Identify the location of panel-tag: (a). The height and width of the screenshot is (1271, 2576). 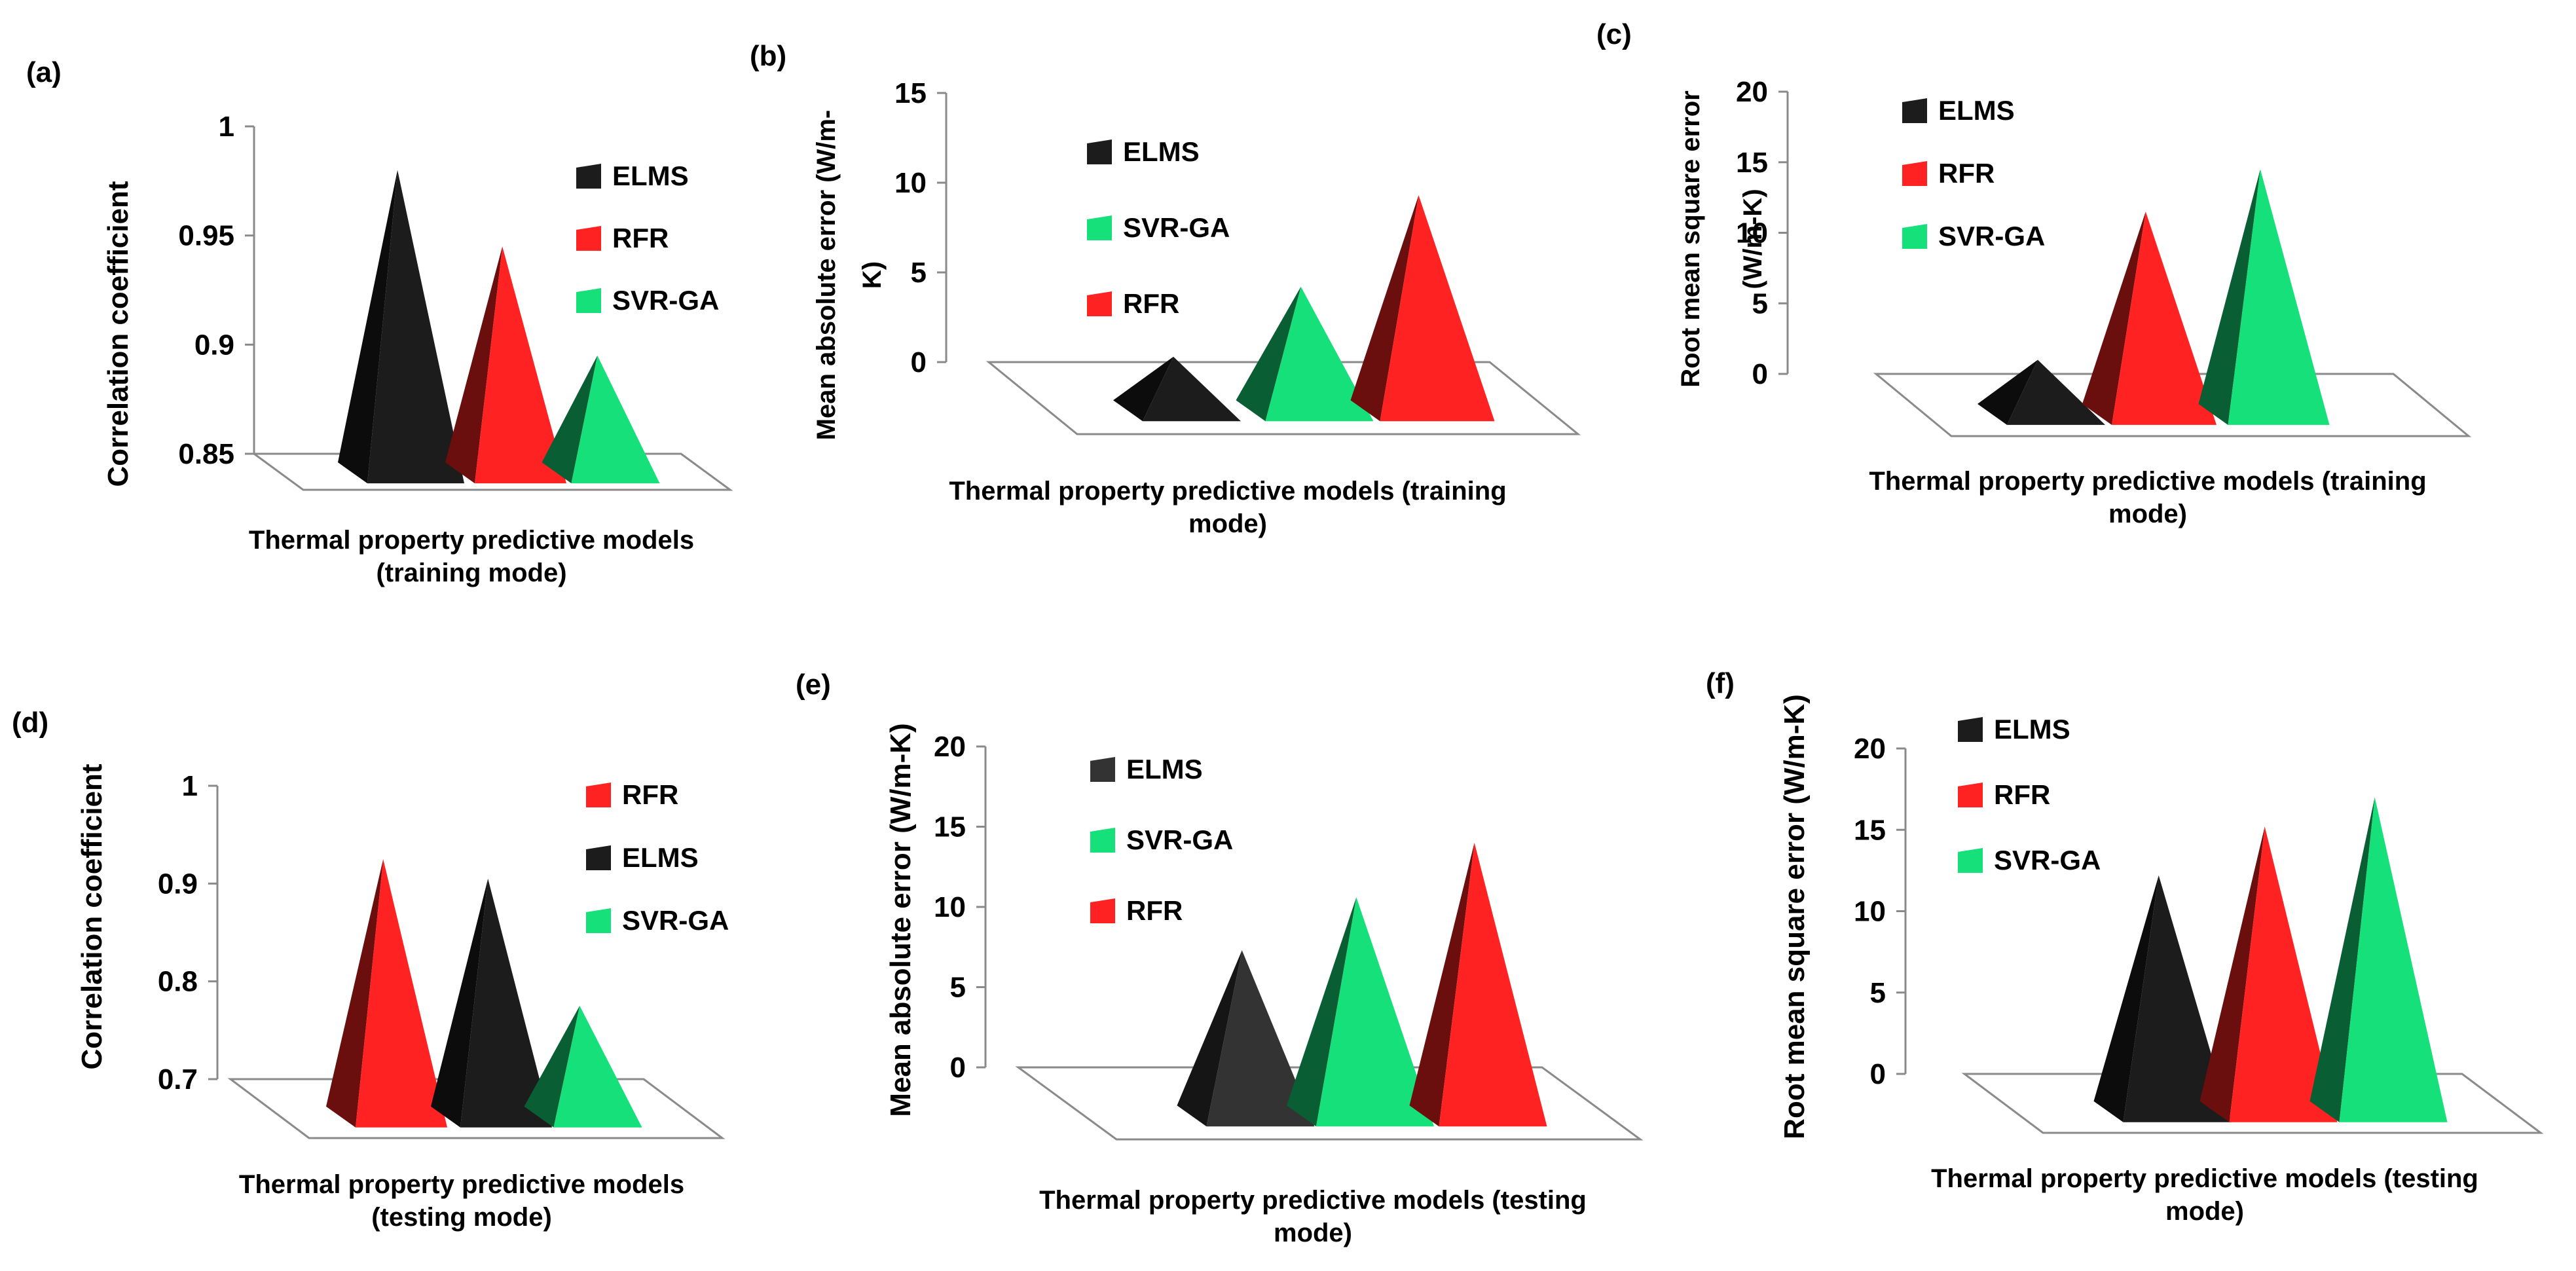
(44, 72).